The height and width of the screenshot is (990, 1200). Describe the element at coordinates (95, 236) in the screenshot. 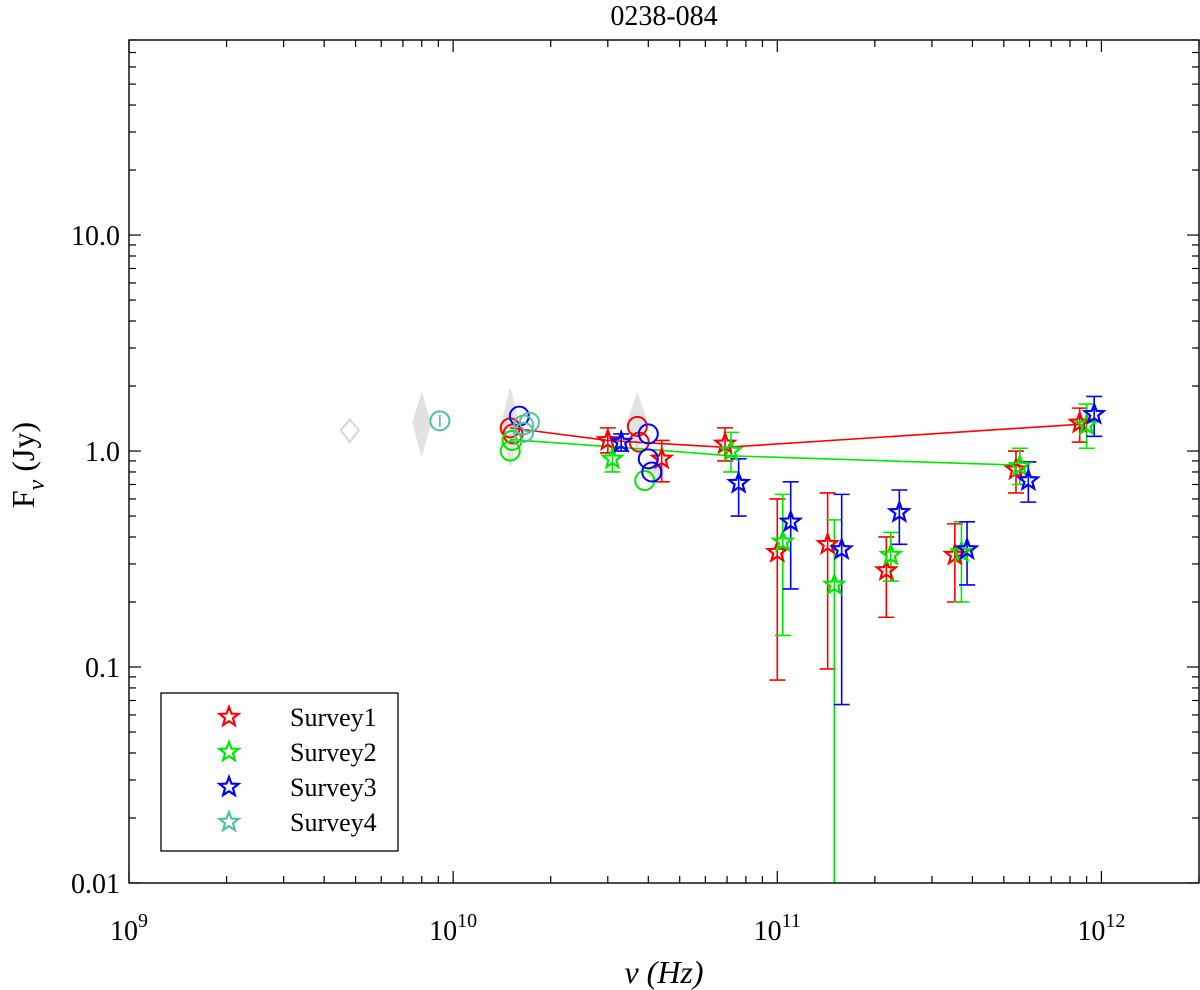

I see `y-tick-label: 10.0` at that location.